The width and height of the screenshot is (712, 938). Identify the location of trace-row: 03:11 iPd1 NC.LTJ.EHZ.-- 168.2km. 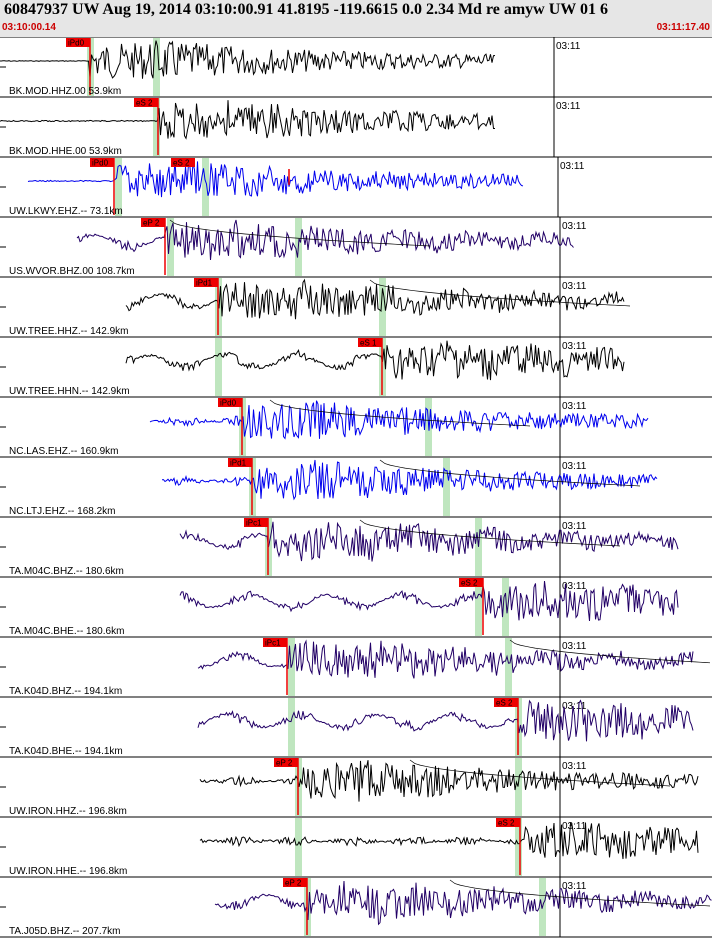
(356, 486).